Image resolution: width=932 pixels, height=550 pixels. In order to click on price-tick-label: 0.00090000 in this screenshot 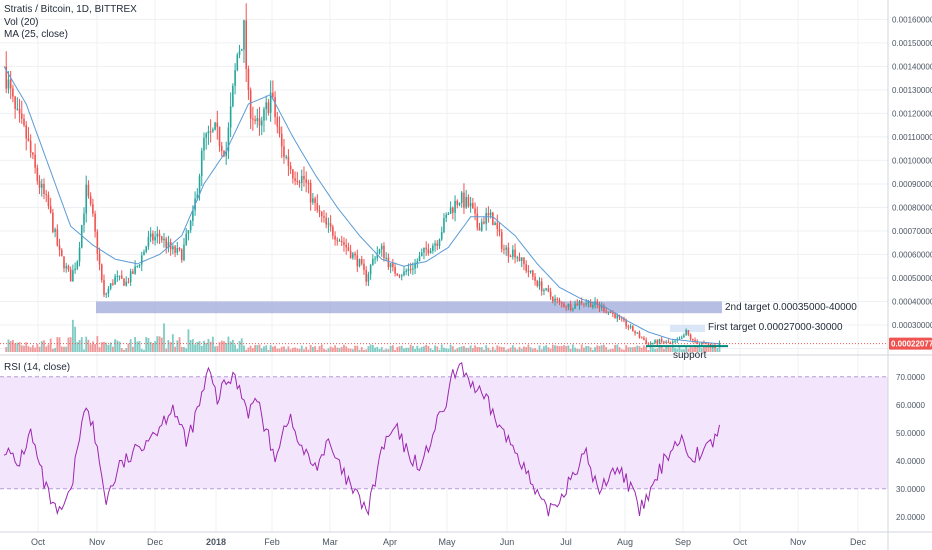, I will do `click(912, 184)`.